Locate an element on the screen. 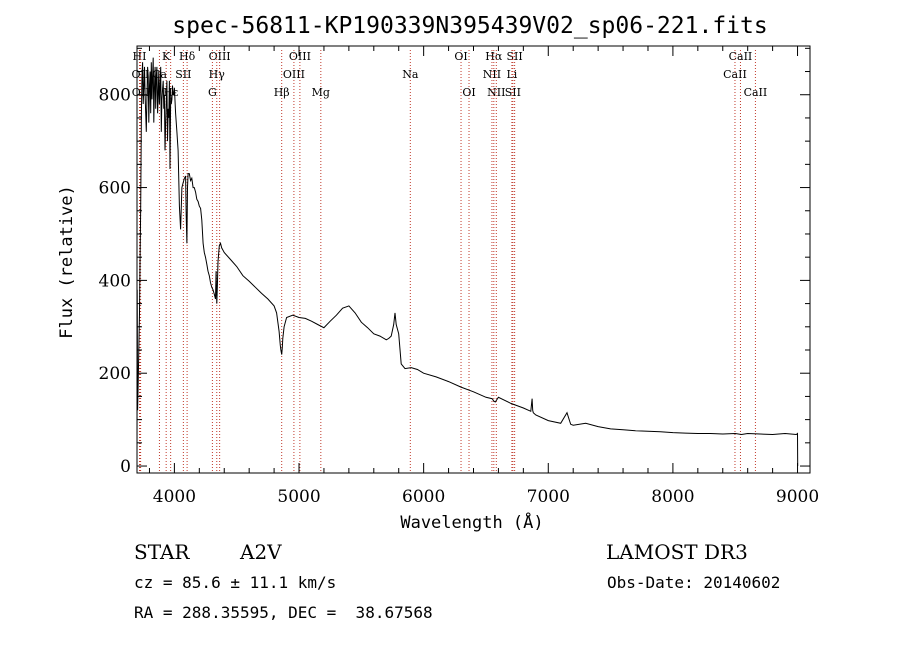 This screenshot has height=649, width=900. coordinates: RA = 288.35595, DEC = 38.67568 is located at coordinates (283, 612).